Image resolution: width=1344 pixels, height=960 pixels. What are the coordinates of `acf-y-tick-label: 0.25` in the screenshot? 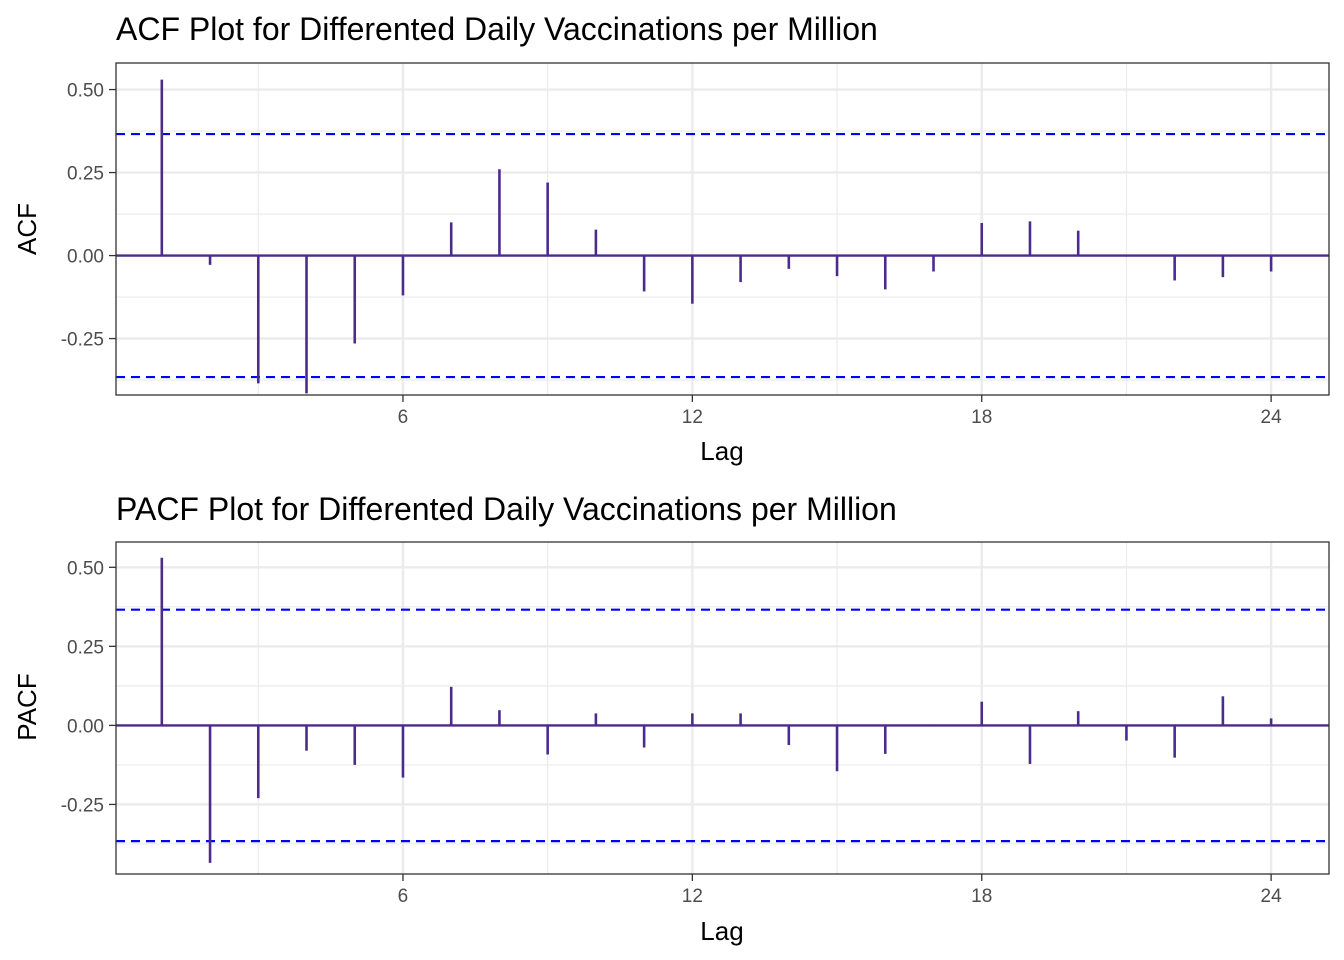 It's located at (85, 174).